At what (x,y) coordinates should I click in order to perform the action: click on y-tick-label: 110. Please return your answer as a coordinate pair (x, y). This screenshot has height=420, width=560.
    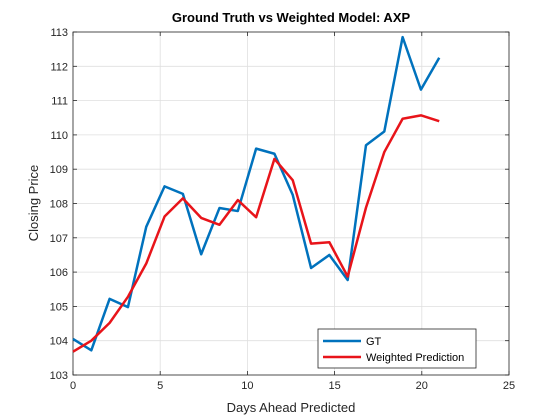
    Looking at the image, I should click on (59, 136).